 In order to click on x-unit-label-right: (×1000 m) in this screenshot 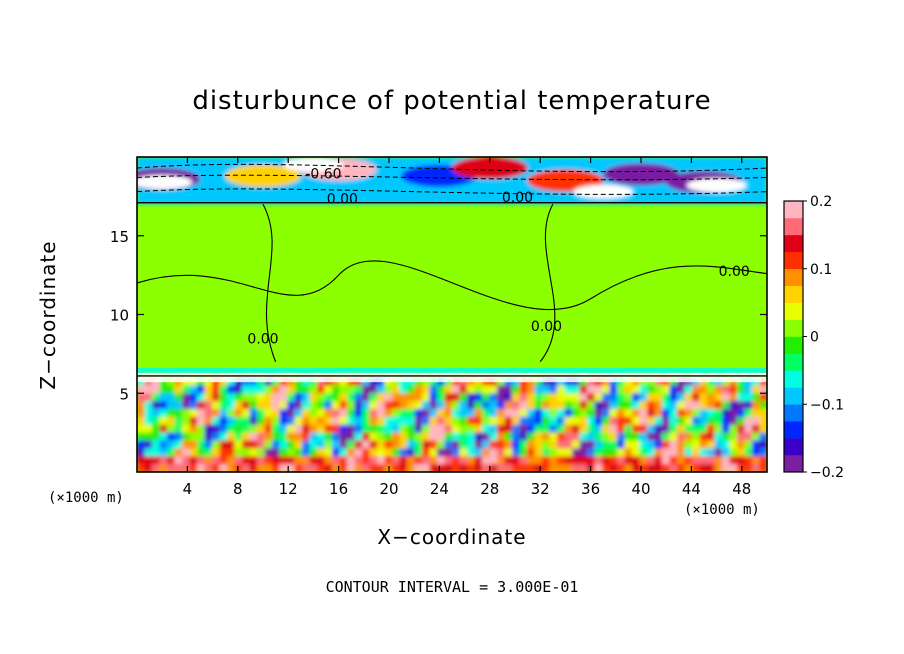, I will do `click(722, 510)`.